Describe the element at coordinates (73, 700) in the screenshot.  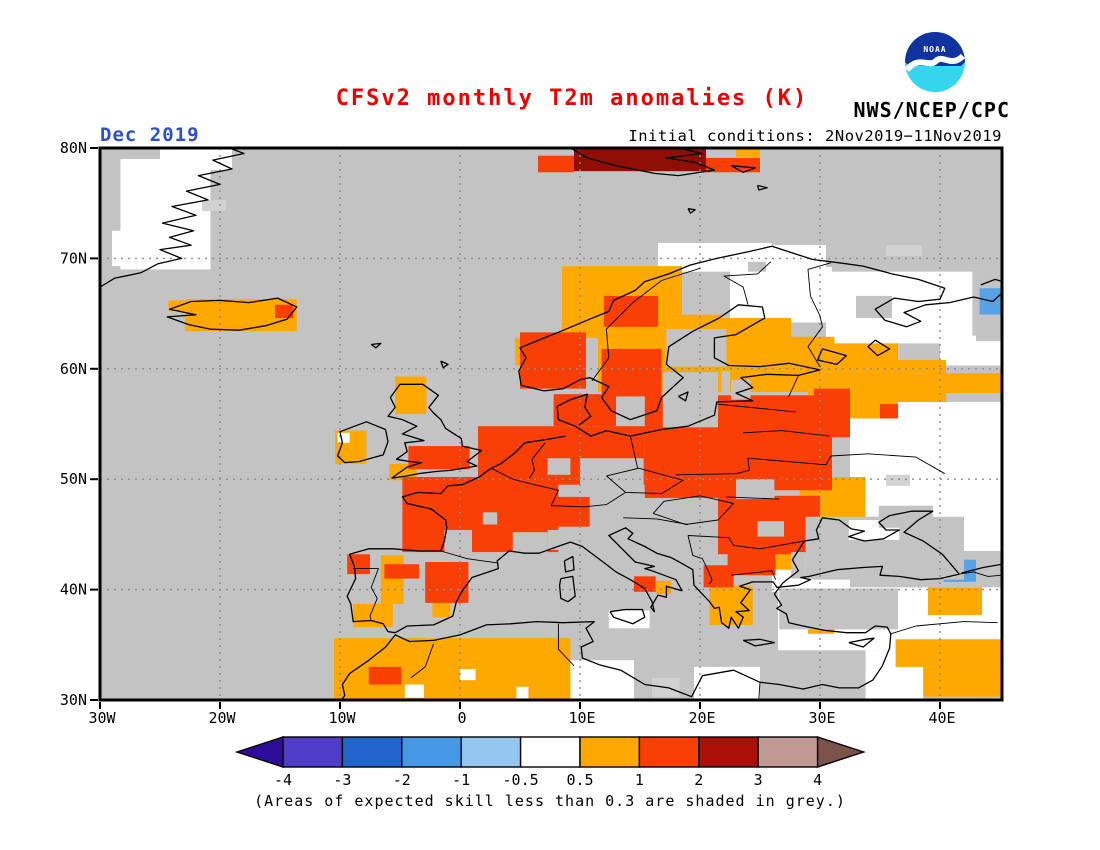
I see `lat-tick-label: 30N` at that location.